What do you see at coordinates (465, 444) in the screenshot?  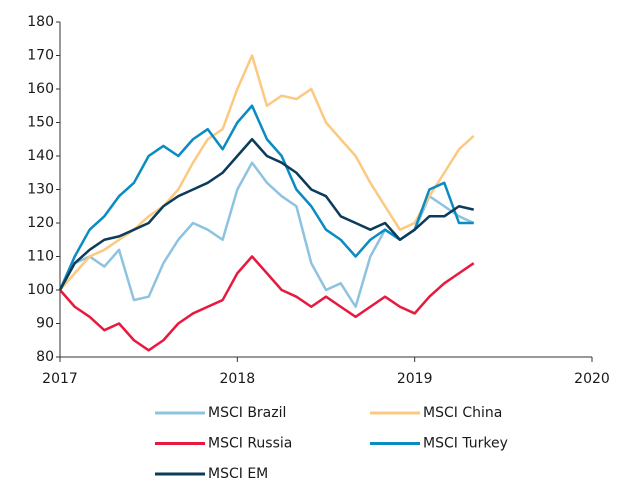 I see `legend-label: MSCI Turkey` at bounding box center [465, 444].